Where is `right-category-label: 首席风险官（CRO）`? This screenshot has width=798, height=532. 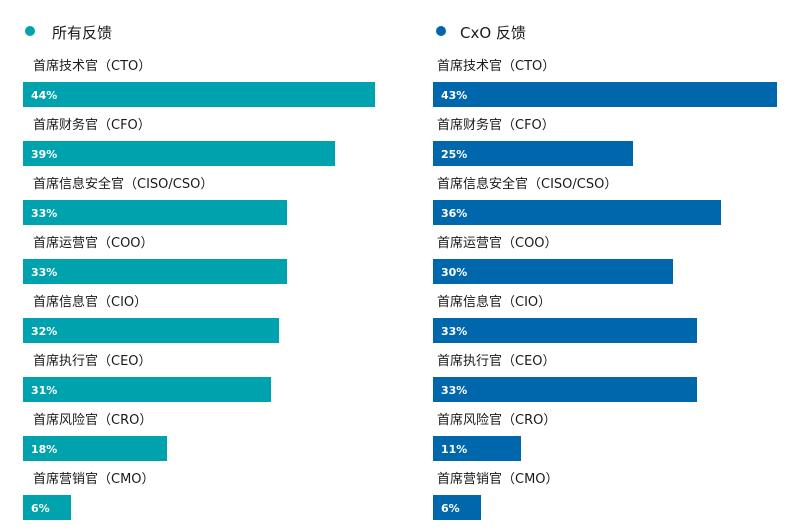 right-category-label: 首席风险官（CRO） is located at coordinates (496, 420).